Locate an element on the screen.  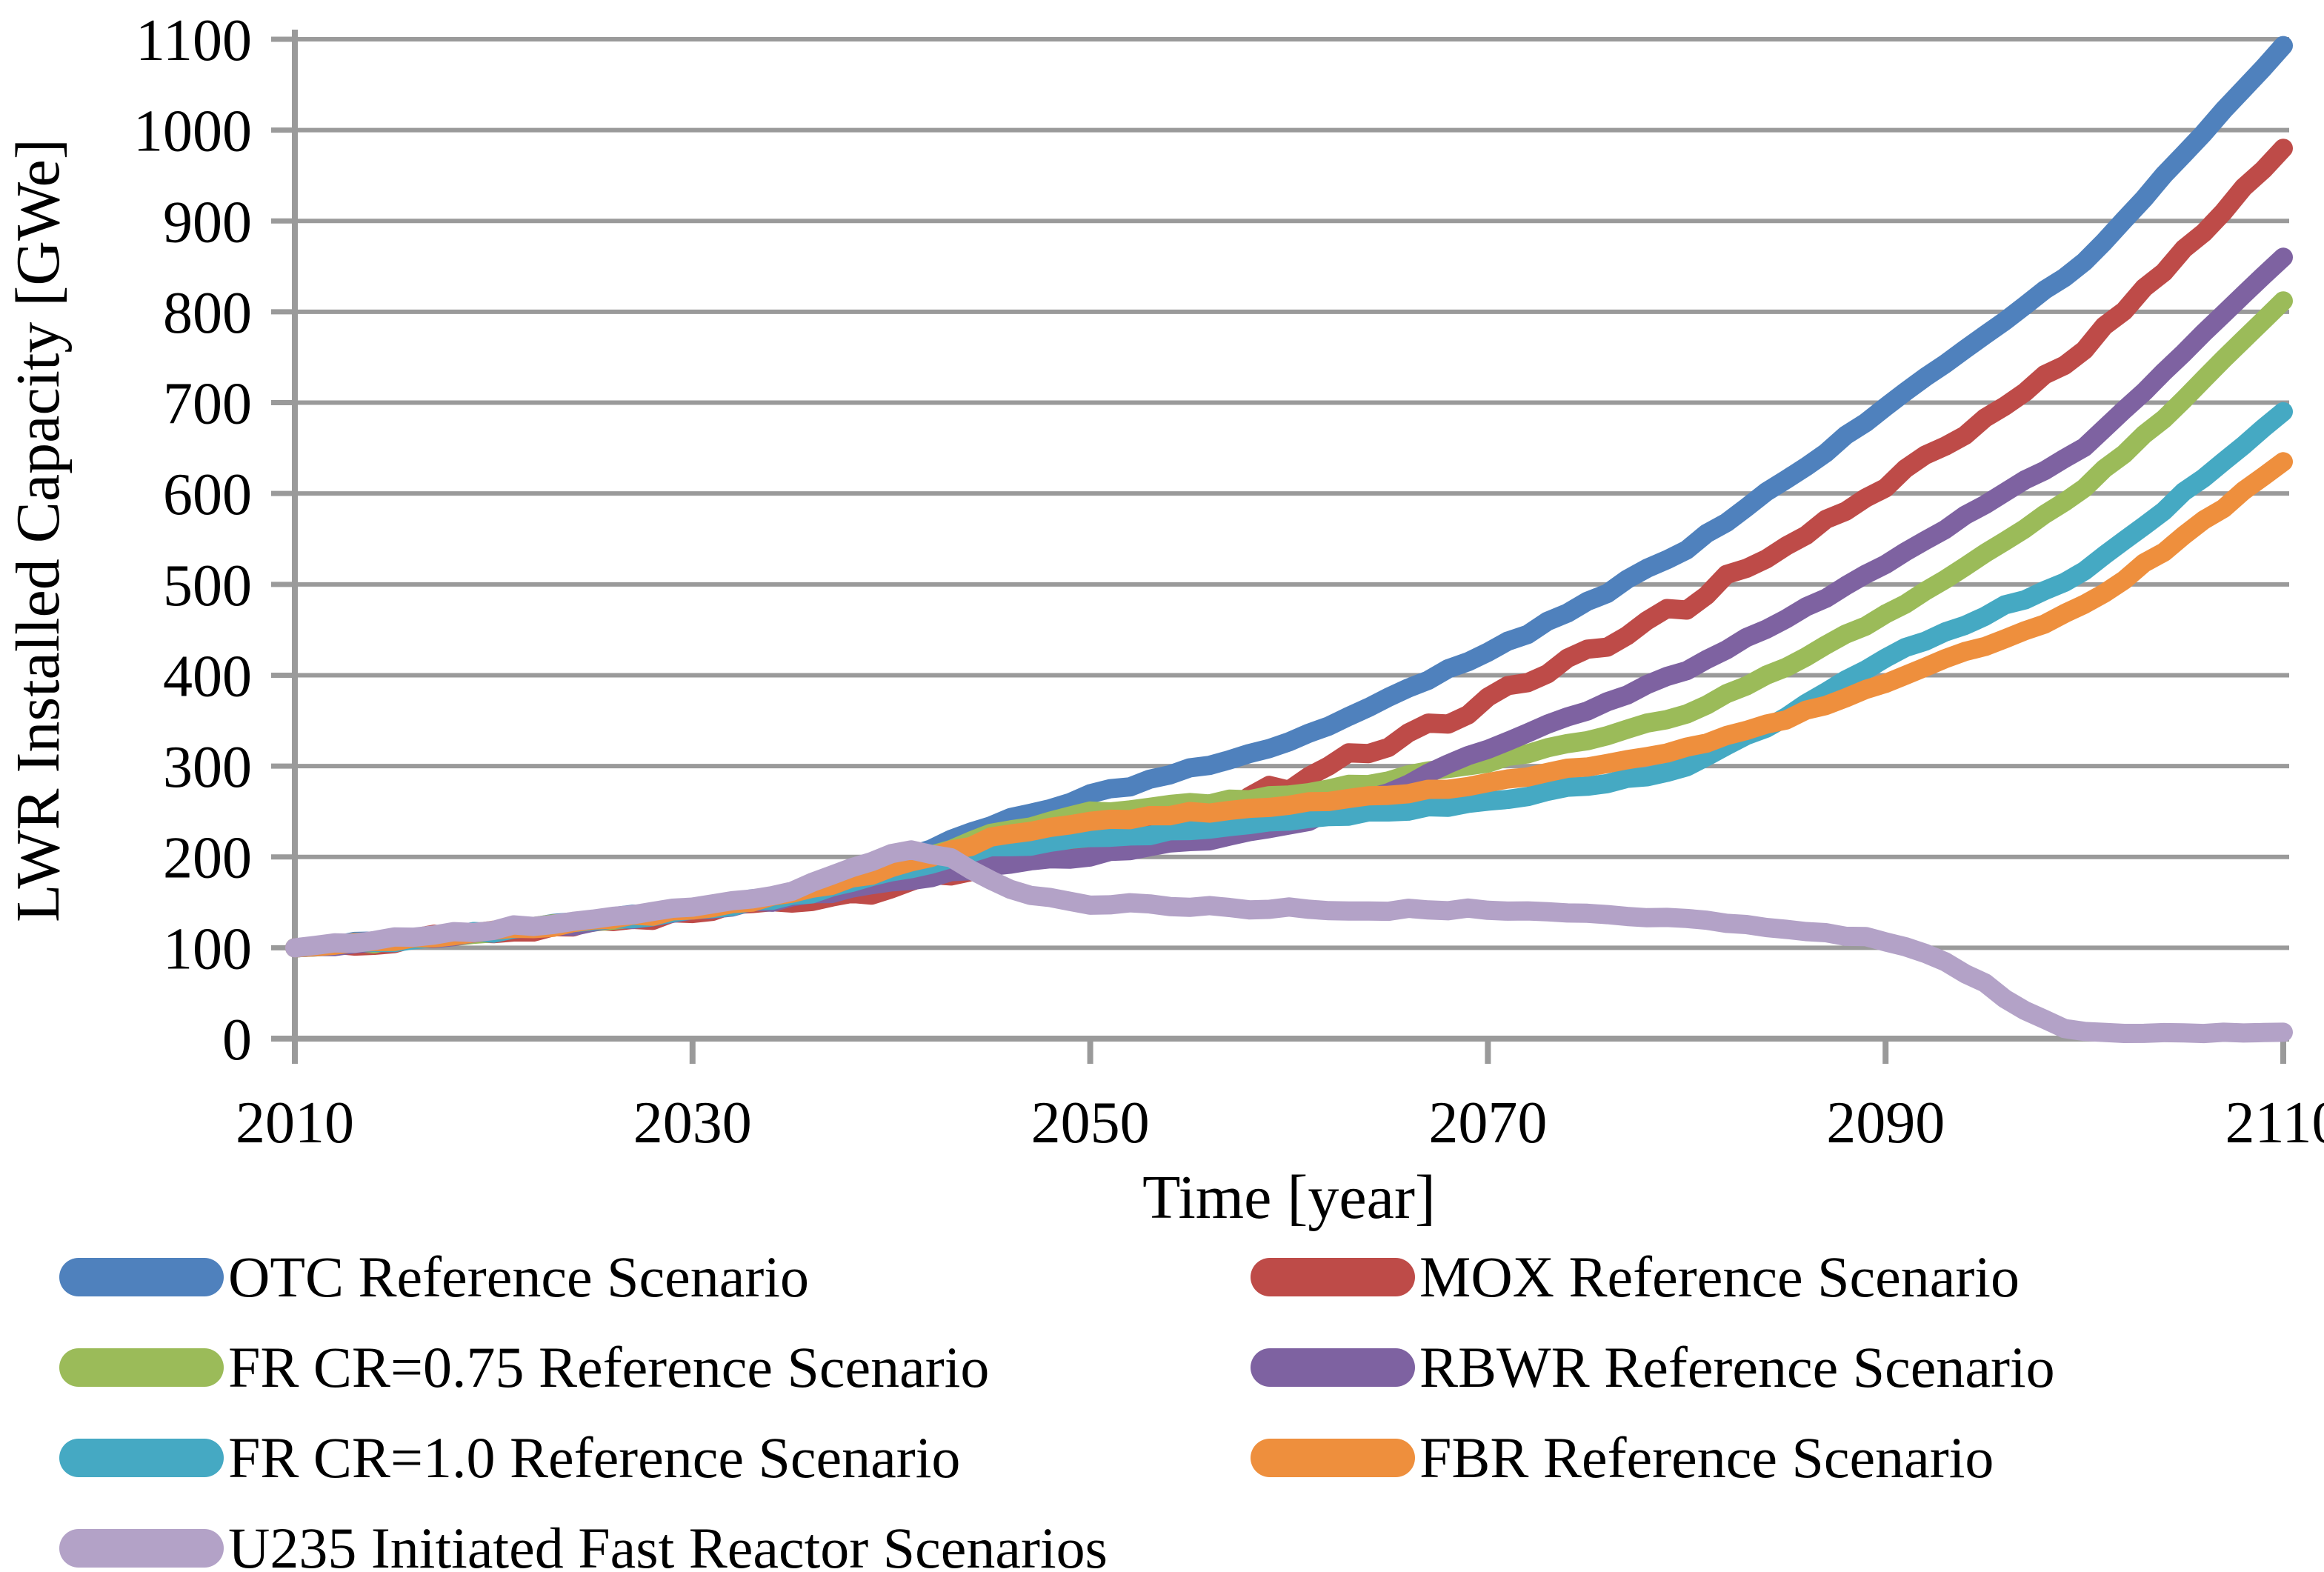
tick-label-y-300: 300 is located at coordinates (207, 767).